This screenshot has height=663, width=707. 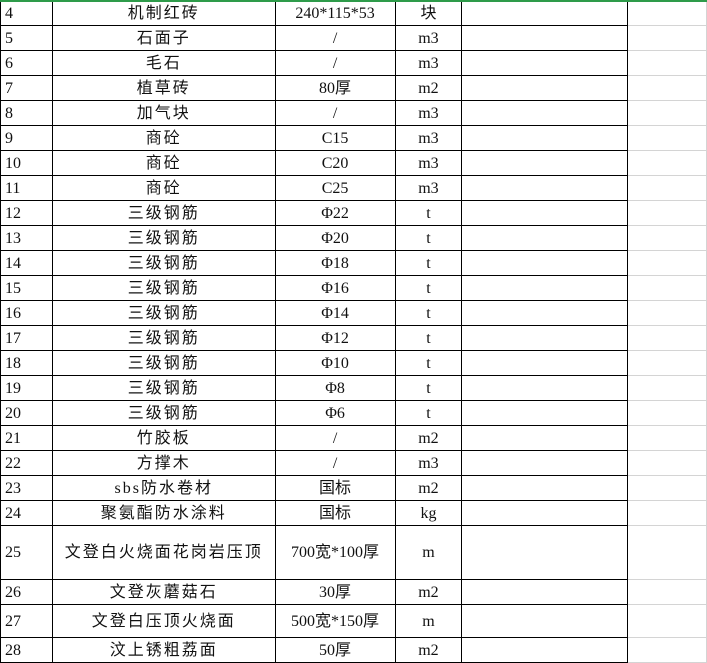 I want to click on spec-cell: Φ16, so click(x=335, y=288).